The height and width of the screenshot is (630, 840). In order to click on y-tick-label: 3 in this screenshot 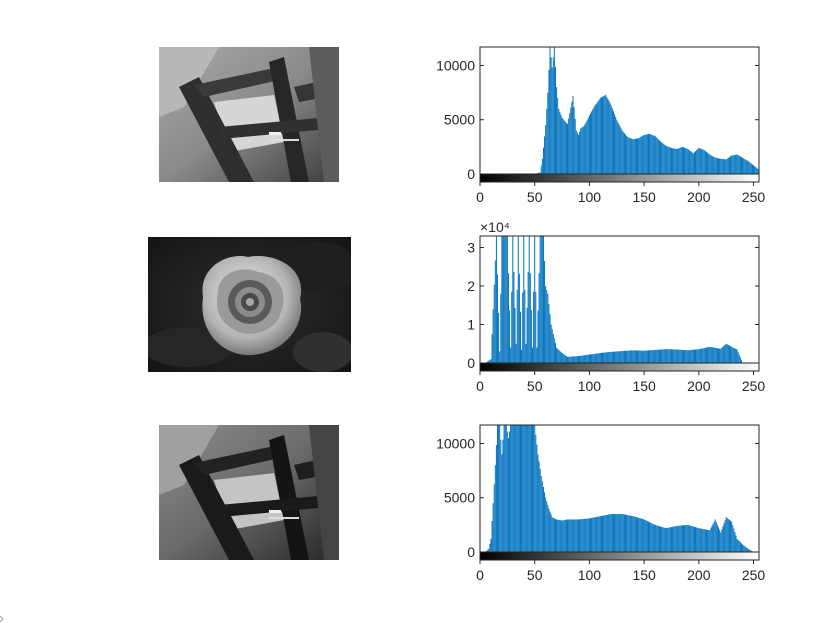, I will do `click(471, 248)`.